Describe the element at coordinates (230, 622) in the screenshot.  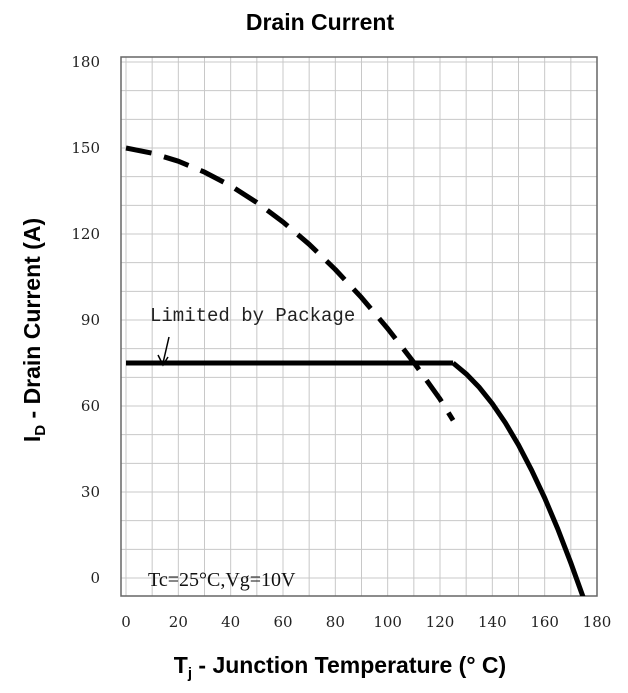
I see `x-tick-label: 40` at that location.